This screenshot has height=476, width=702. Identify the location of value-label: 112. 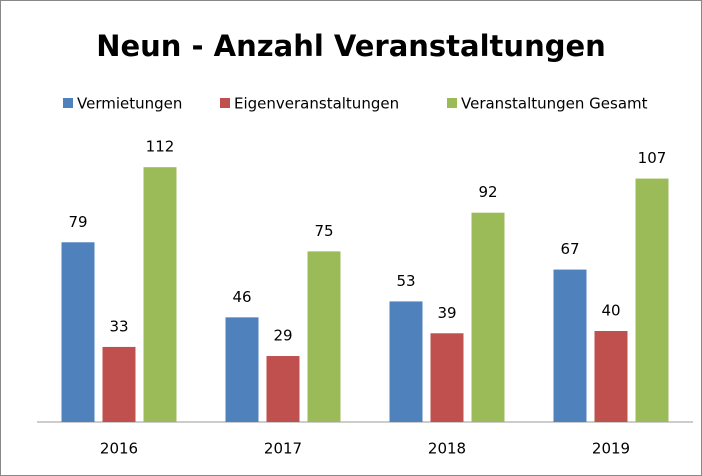
(160, 147).